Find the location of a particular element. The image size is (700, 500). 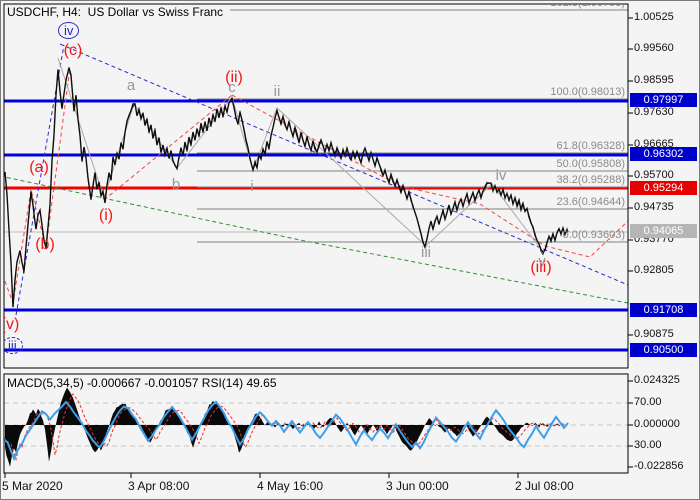

time-tick-label: 5 Mar 2020 is located at coordinates (32, 486).